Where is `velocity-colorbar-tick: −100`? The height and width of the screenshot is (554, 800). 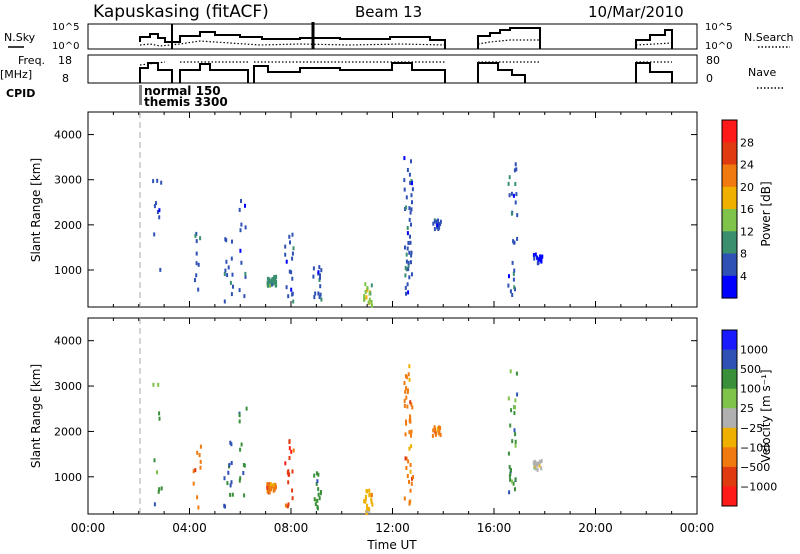
velocity-colorbar-tick: −100 is located at coordinates (755, 447).